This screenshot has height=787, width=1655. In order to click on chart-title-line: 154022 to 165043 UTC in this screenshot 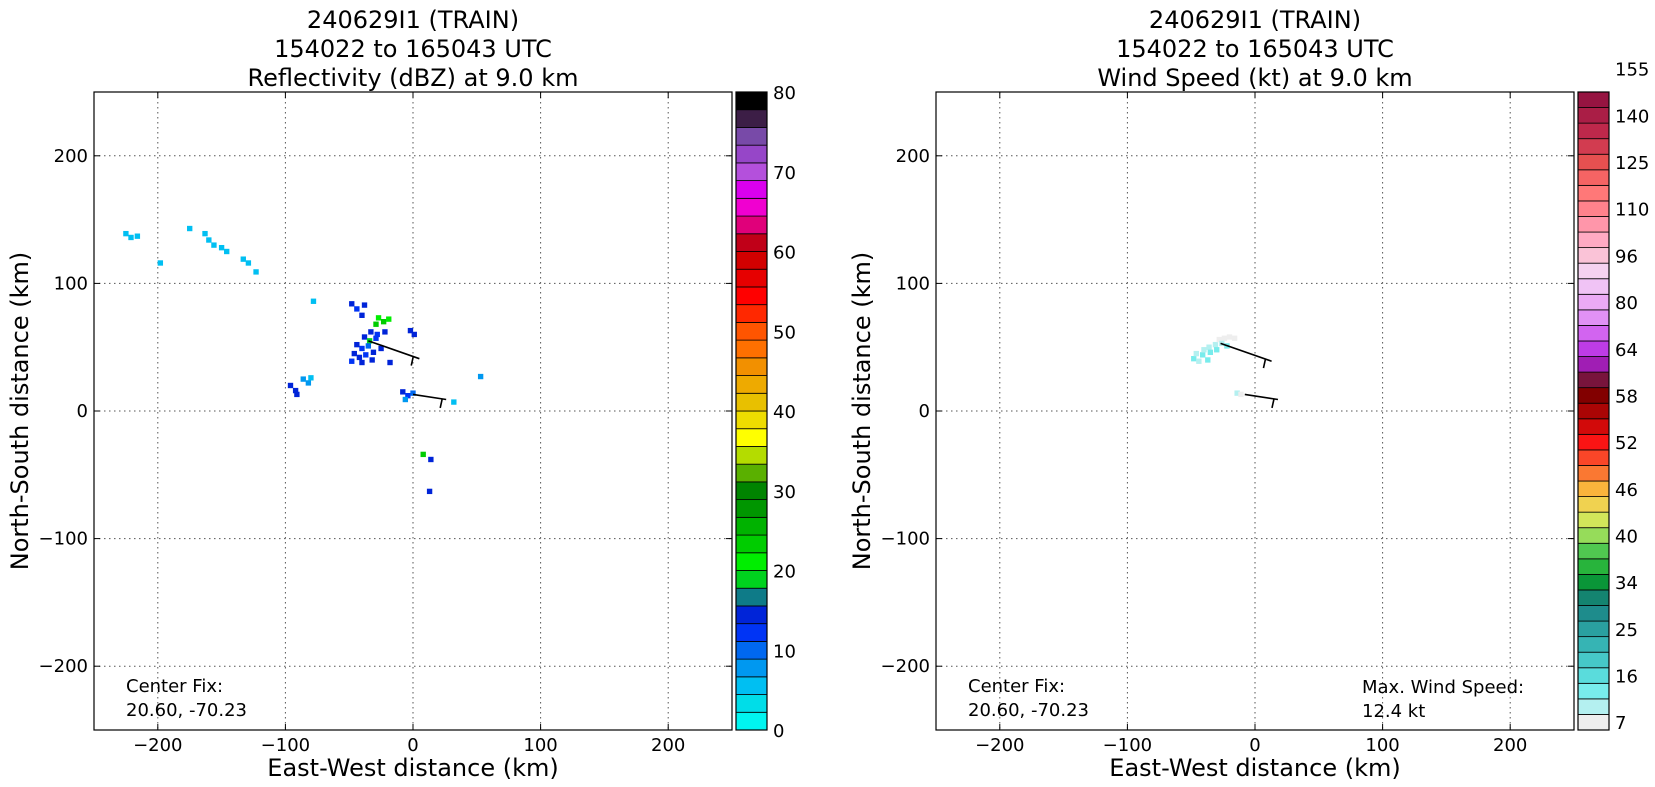, I will do `click(1255, 49)`.